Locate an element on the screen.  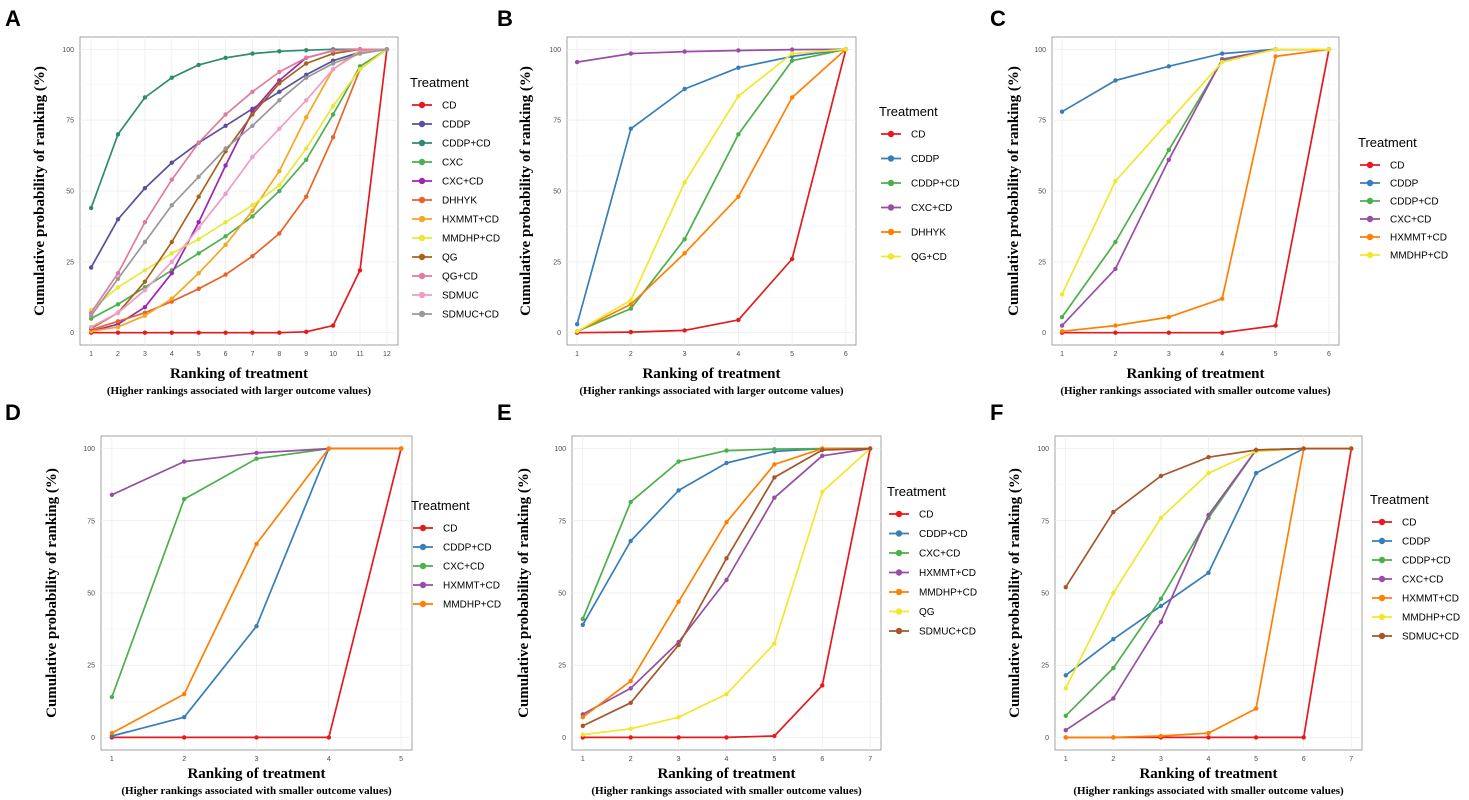
legend-label: CDDP is located at coordinates (925, 159).